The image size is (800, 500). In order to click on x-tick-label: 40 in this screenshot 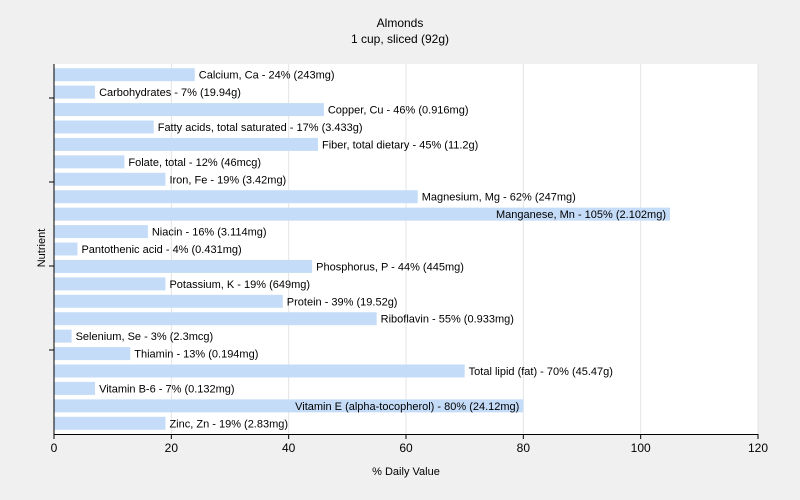, I will do `click(289, 448)`.